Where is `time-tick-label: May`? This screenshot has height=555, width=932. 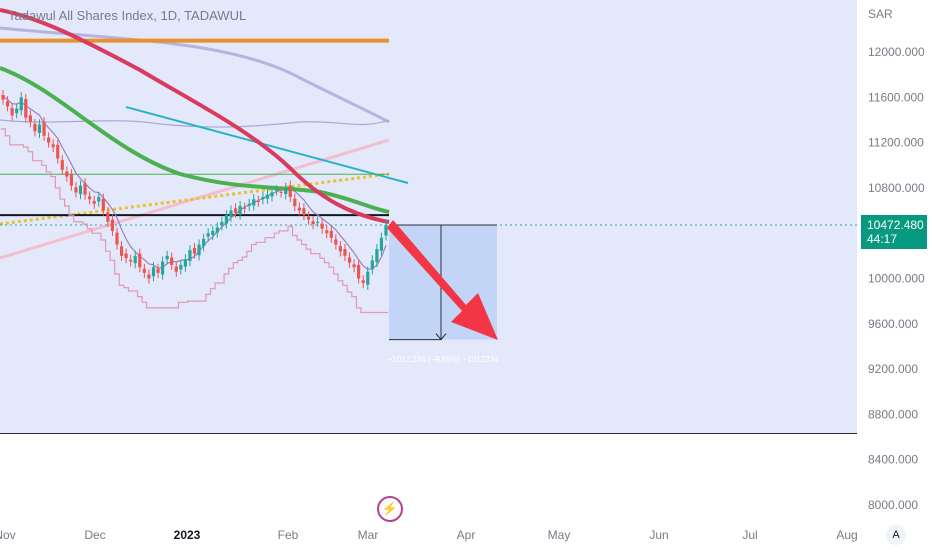 time-tick-label: May is located at coordinates (559, 535).